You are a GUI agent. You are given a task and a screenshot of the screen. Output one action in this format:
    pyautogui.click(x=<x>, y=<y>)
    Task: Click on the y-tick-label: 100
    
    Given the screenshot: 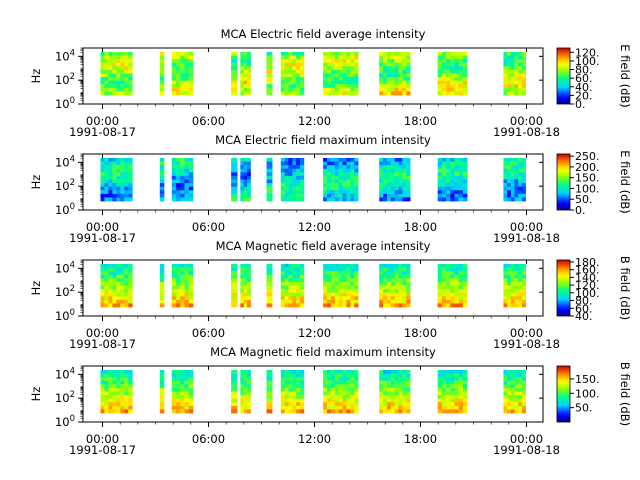 What is the action you would take?
    pyautogui.click(x=65, y=315)
    